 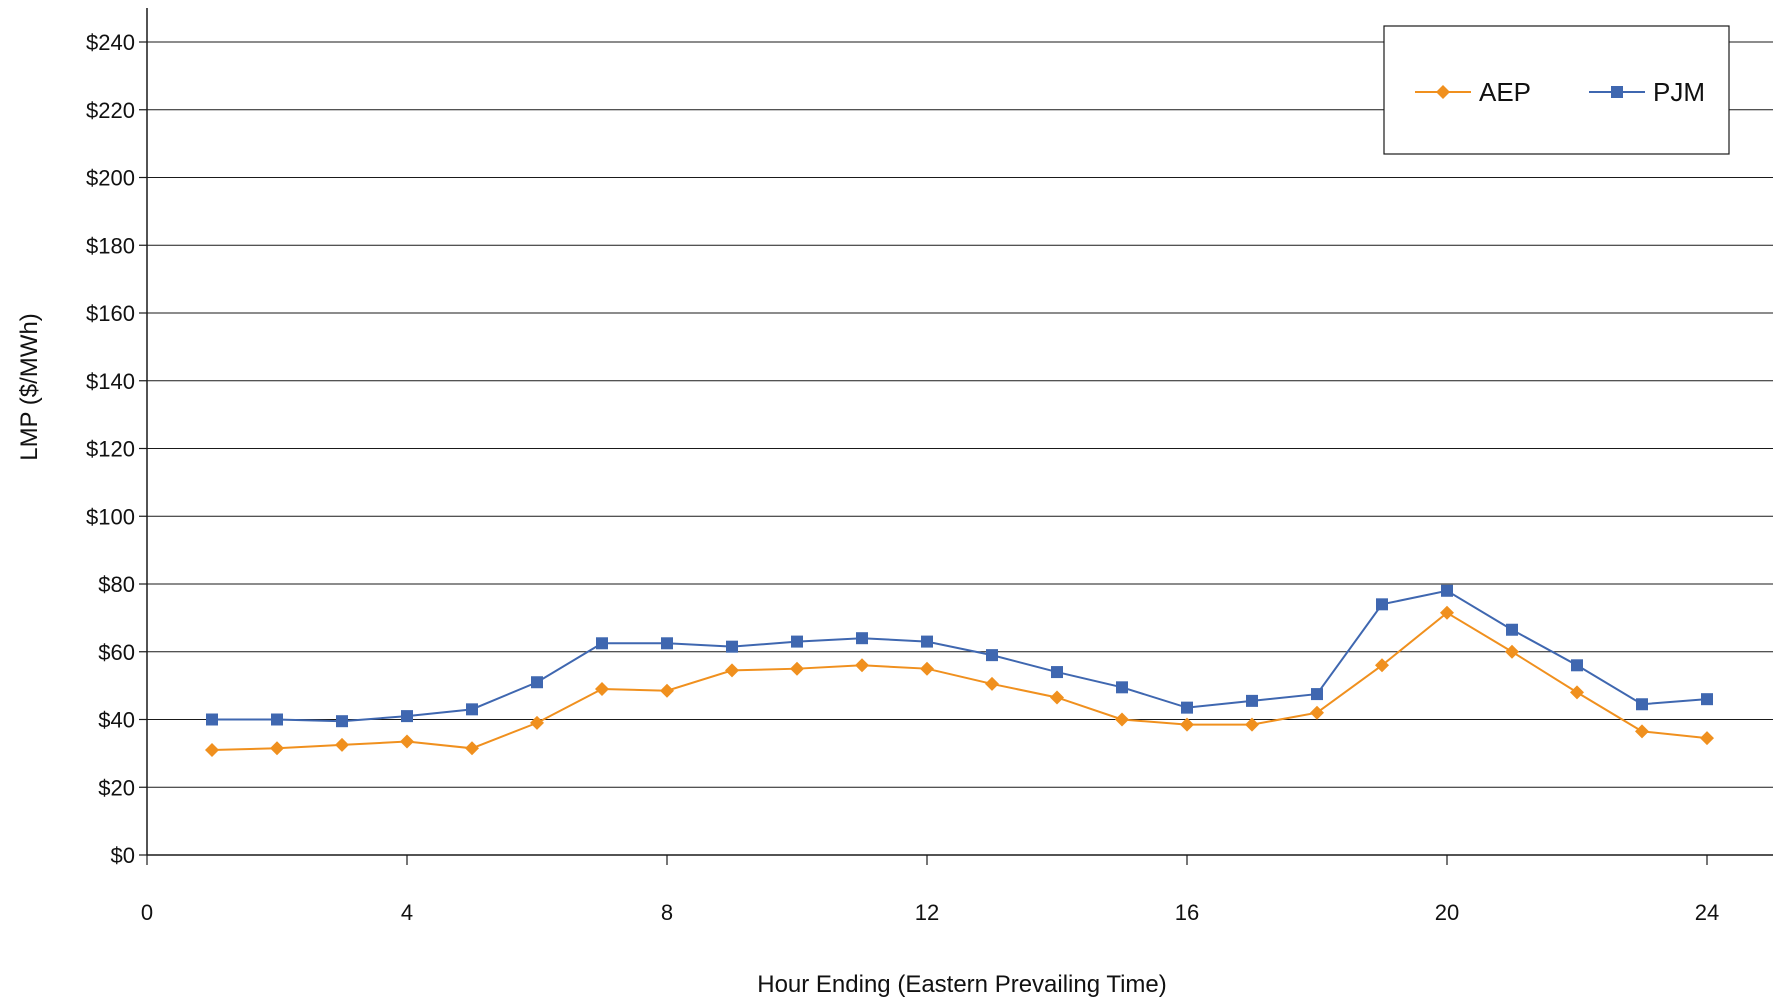 I want to click on series-line-aep, so click(x=959, y=681).